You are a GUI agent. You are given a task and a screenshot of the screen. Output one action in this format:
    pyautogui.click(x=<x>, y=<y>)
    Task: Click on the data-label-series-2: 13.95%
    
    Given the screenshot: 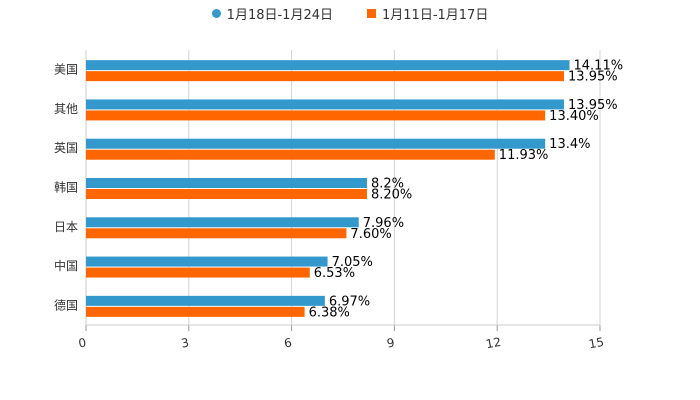 What is the action you would take?
    pyautogui.click(x=593, y=77)
    